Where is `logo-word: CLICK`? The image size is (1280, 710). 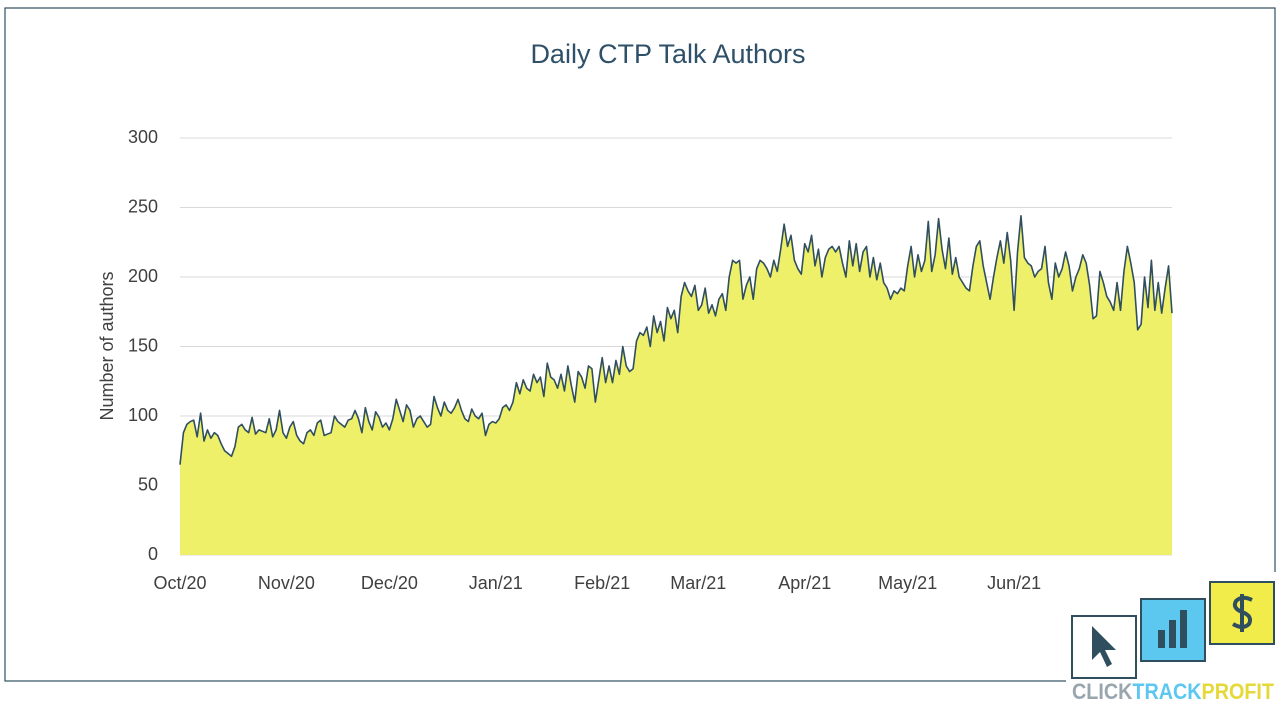
logo-word: CLICK is located at coordinates (1102, 691).